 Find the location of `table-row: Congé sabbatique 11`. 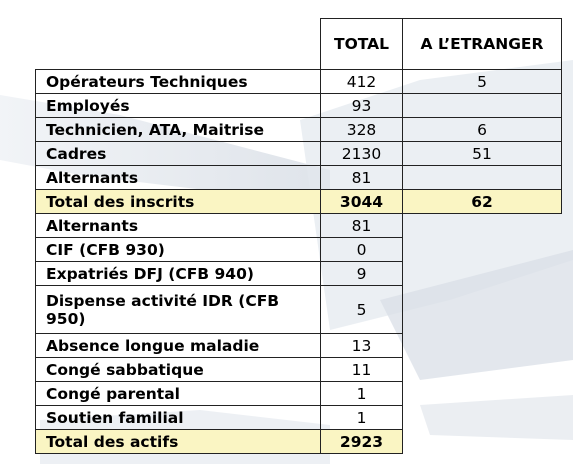

table-row: Congé sabbatique 11 is located at coordinates (298, 369).